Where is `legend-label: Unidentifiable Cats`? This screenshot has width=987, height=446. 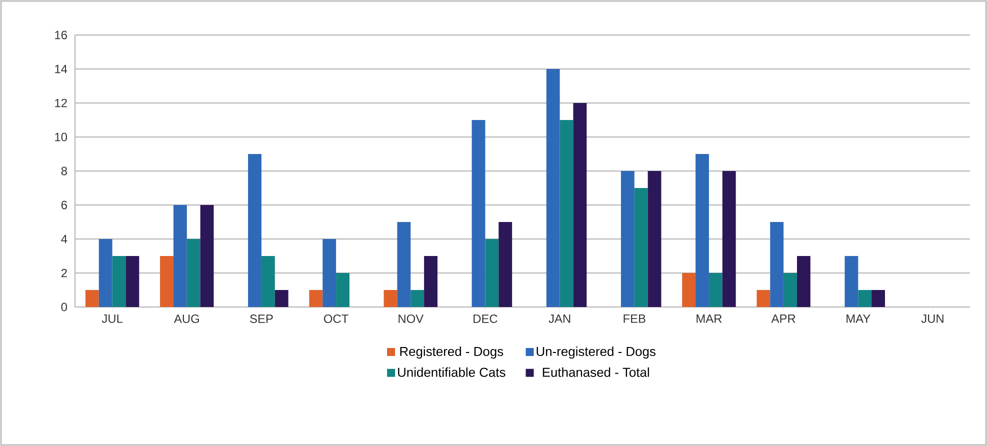 legend-label: Unidentifiable Cats is located at coordinates (452, 372).